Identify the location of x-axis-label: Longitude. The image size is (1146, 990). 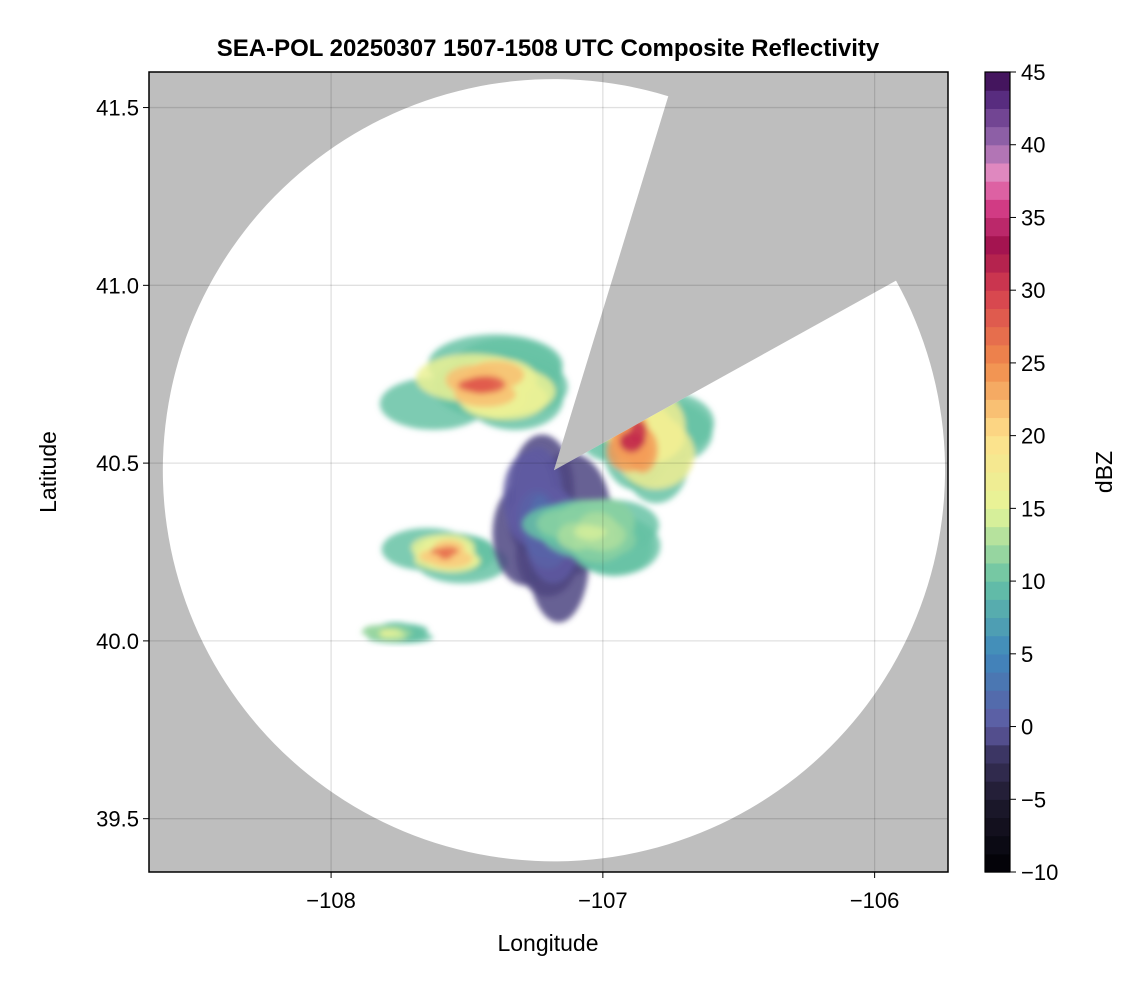
(547, 943).